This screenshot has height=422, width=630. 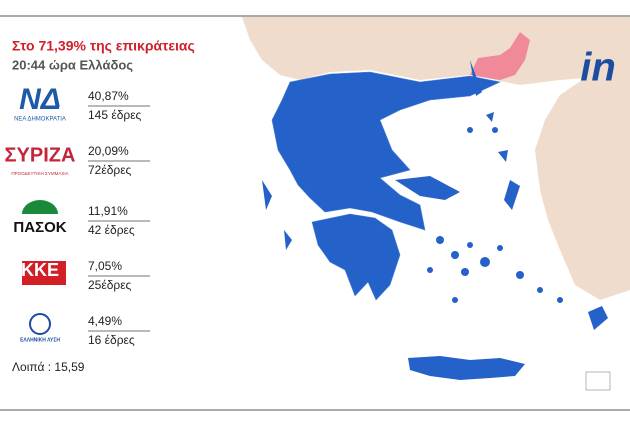 What do you see at coordinates (386, 151) in the screenshot?
I see `mainland` at bounding box center [386, 151].